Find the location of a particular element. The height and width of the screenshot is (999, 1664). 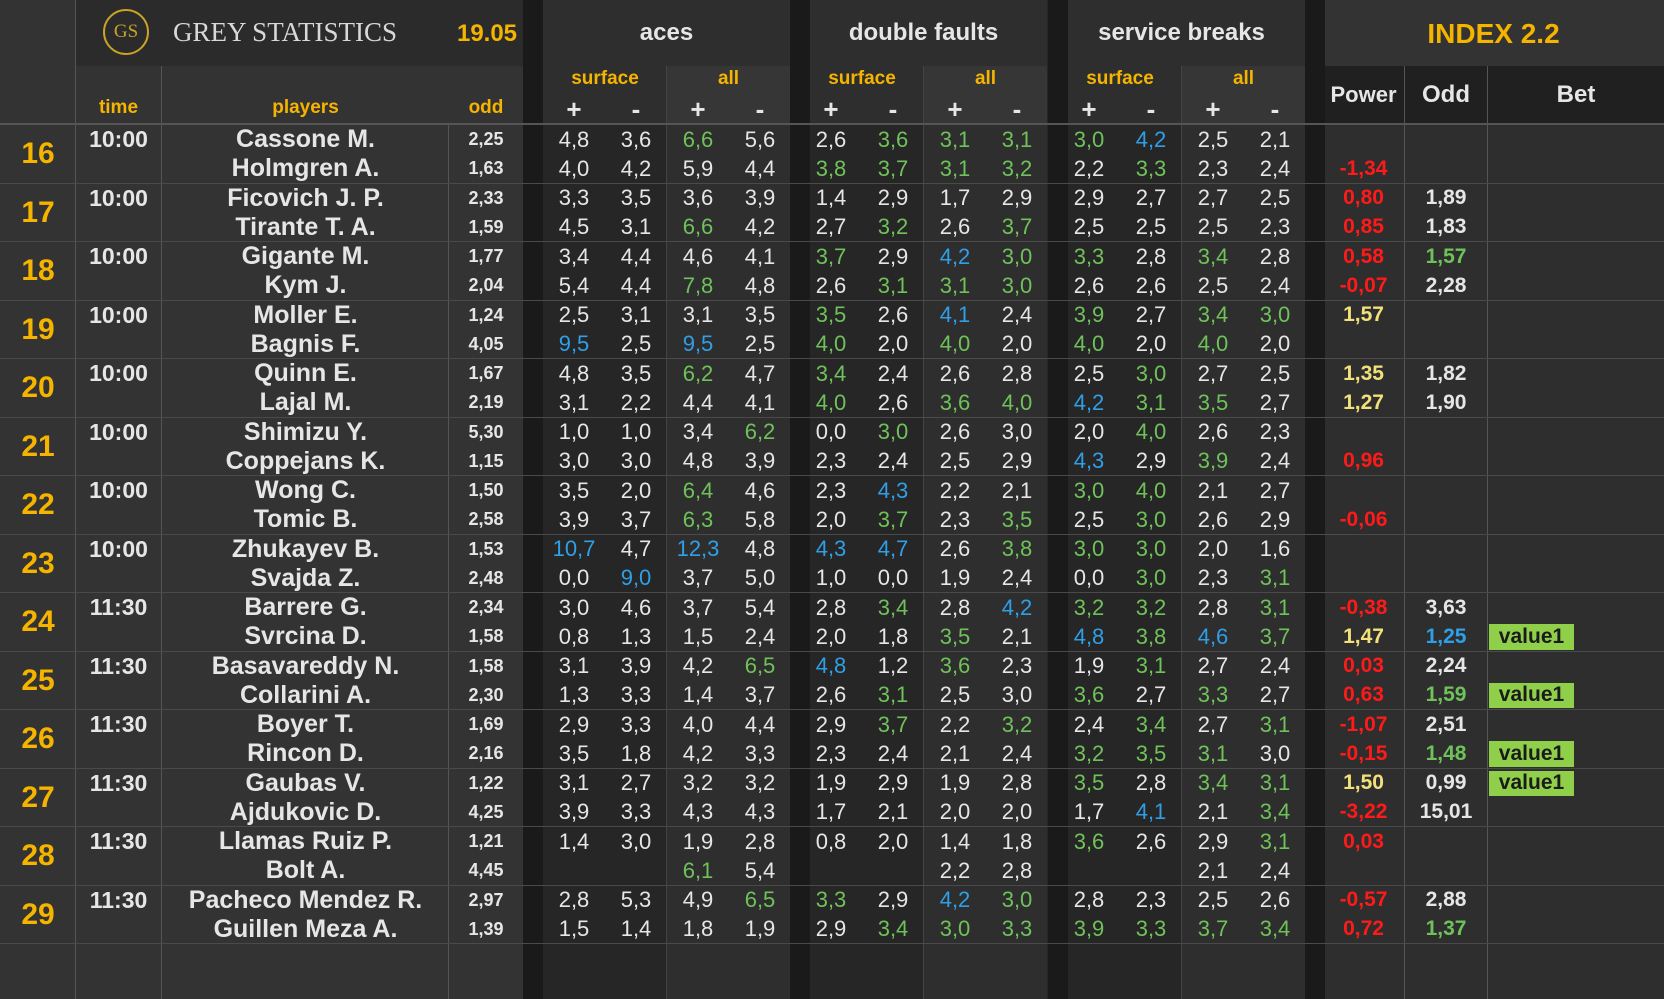

stat-value: 3,4 is located at coordinates (893, 929).